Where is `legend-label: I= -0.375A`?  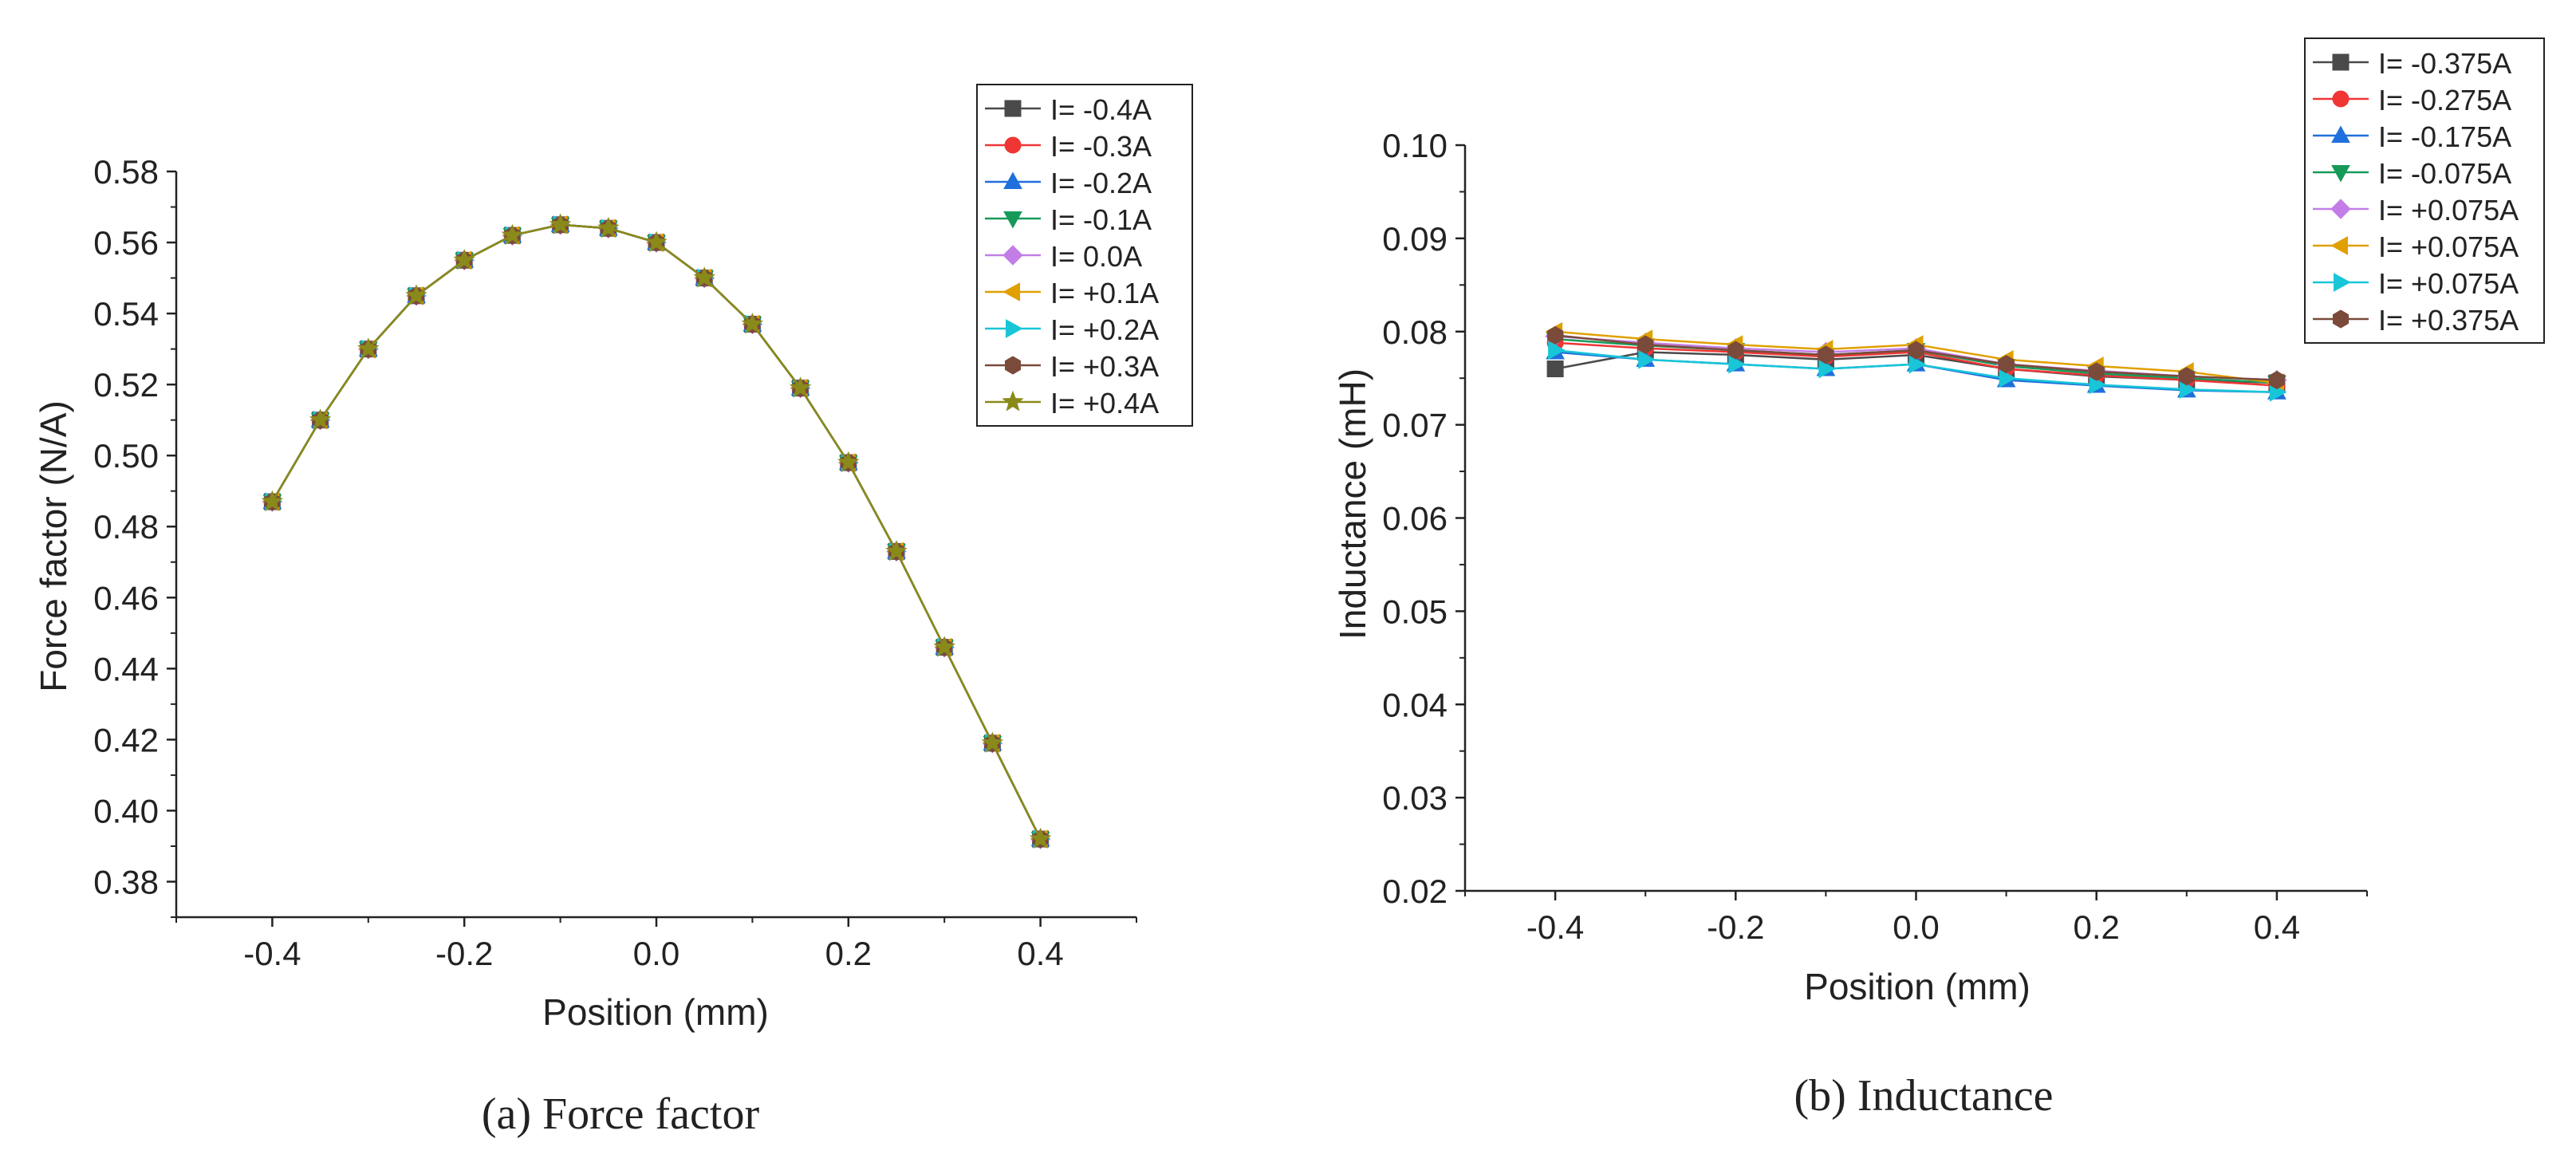
legend-label: I= -0.375A is located at coordinates (2444, 63).